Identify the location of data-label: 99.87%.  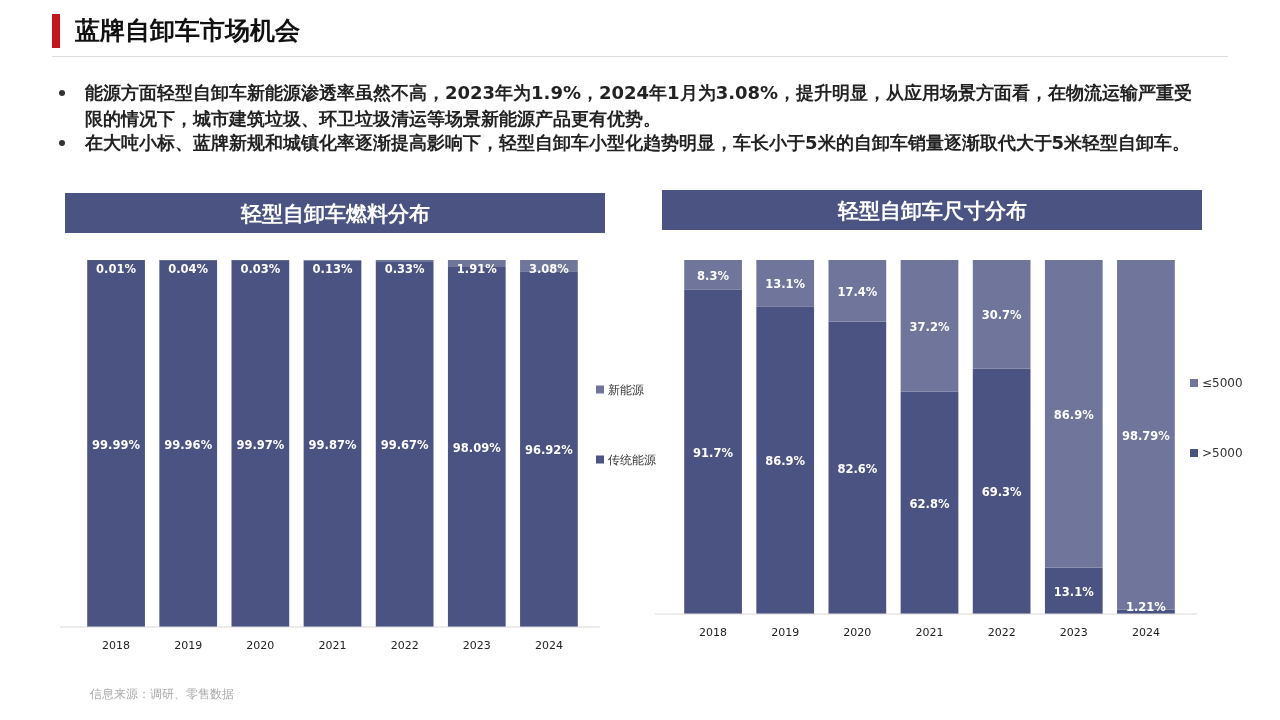
(332, 444).